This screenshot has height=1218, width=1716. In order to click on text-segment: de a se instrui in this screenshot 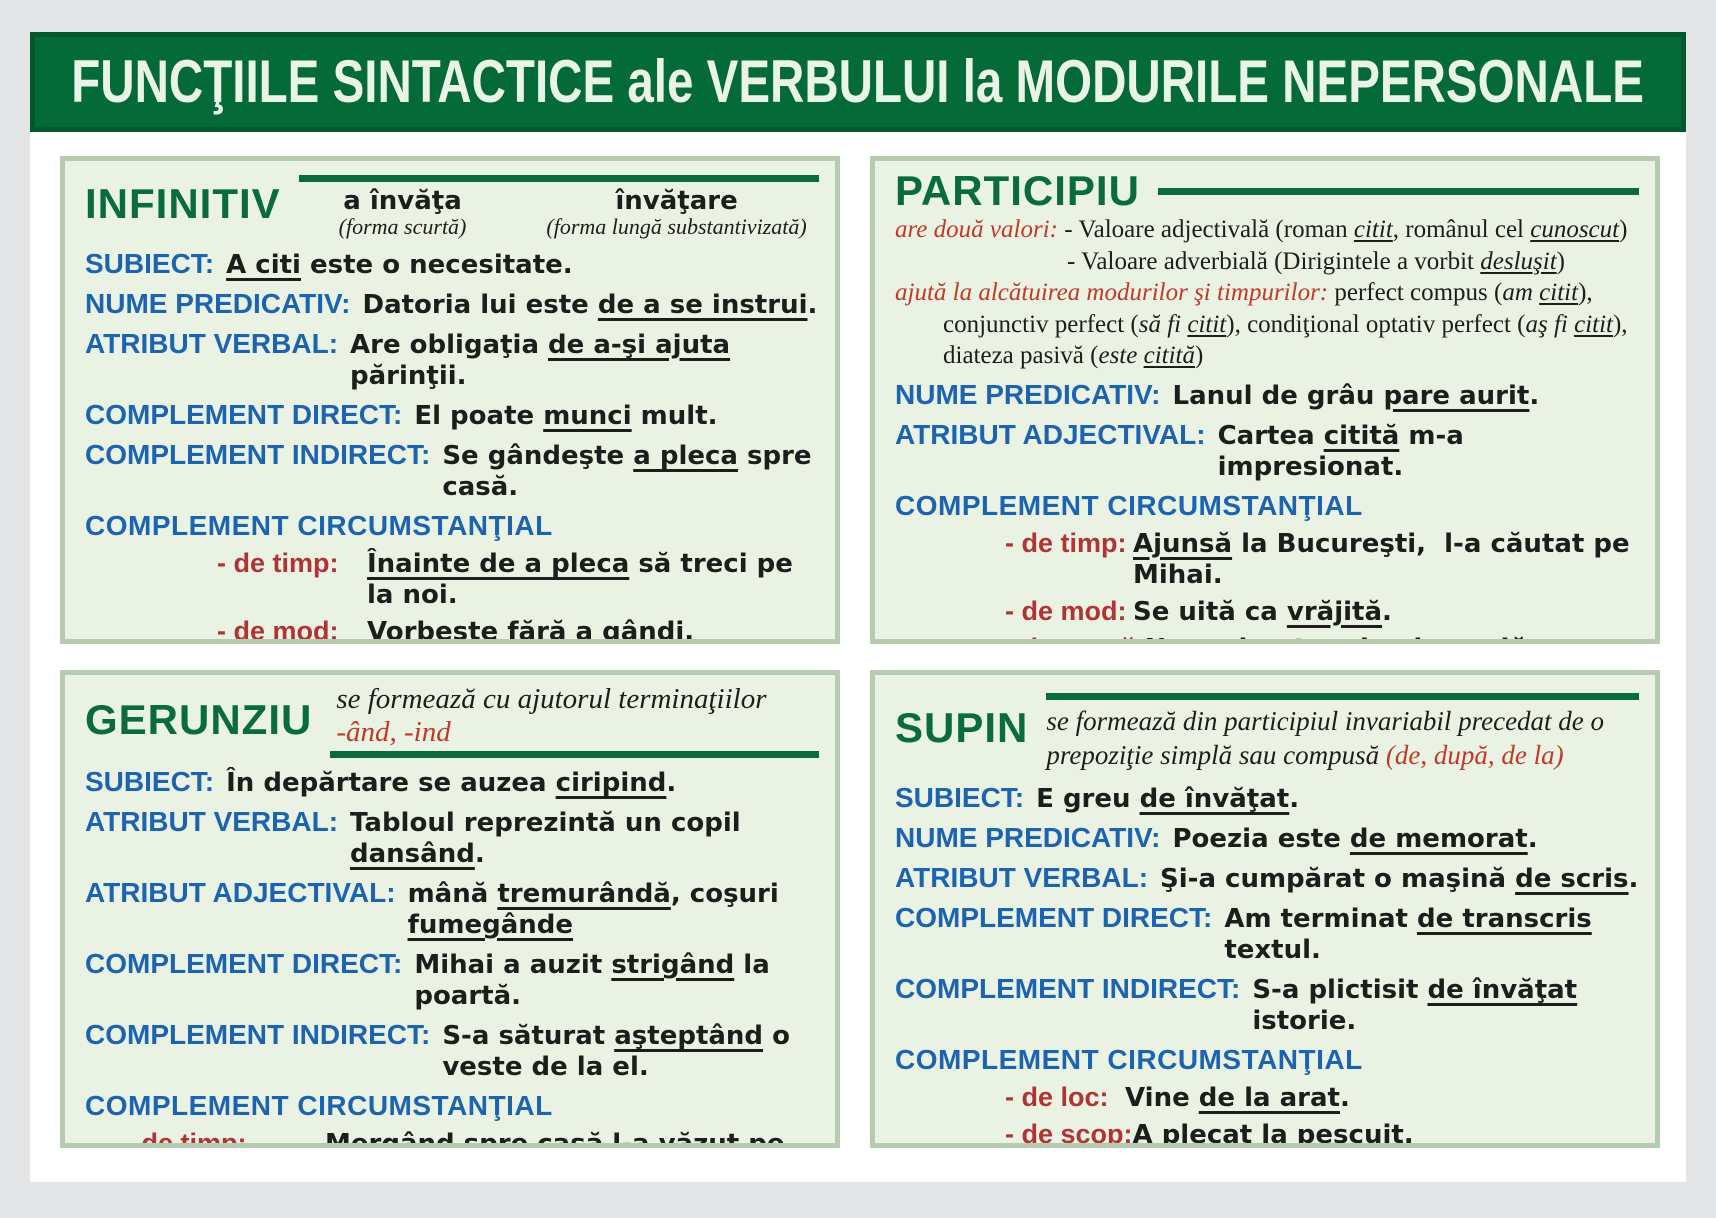, I will do `click(702, 305)`.